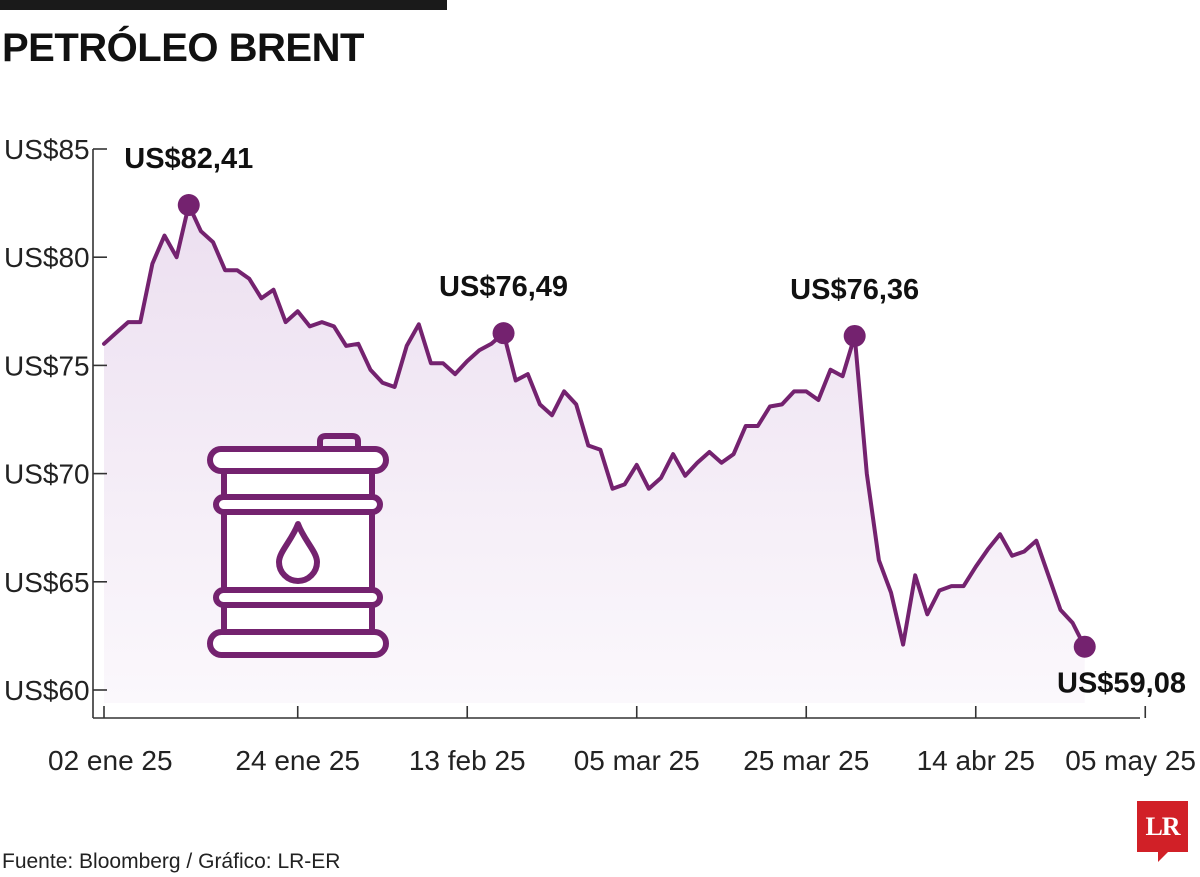  Describe the element at coordinates (47, 149) in the screenshot. I see `y-tick-label: US$85` at that location.